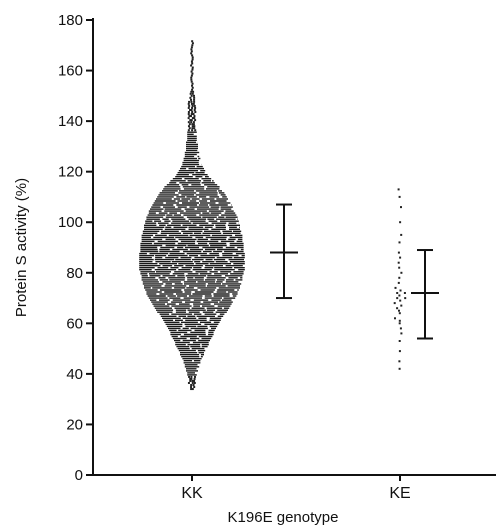 This screenshot has height=526, width=496. Describe the element at coordinates (70, 71) in the screenshot. I see `y-tick-label: 160` at that location.